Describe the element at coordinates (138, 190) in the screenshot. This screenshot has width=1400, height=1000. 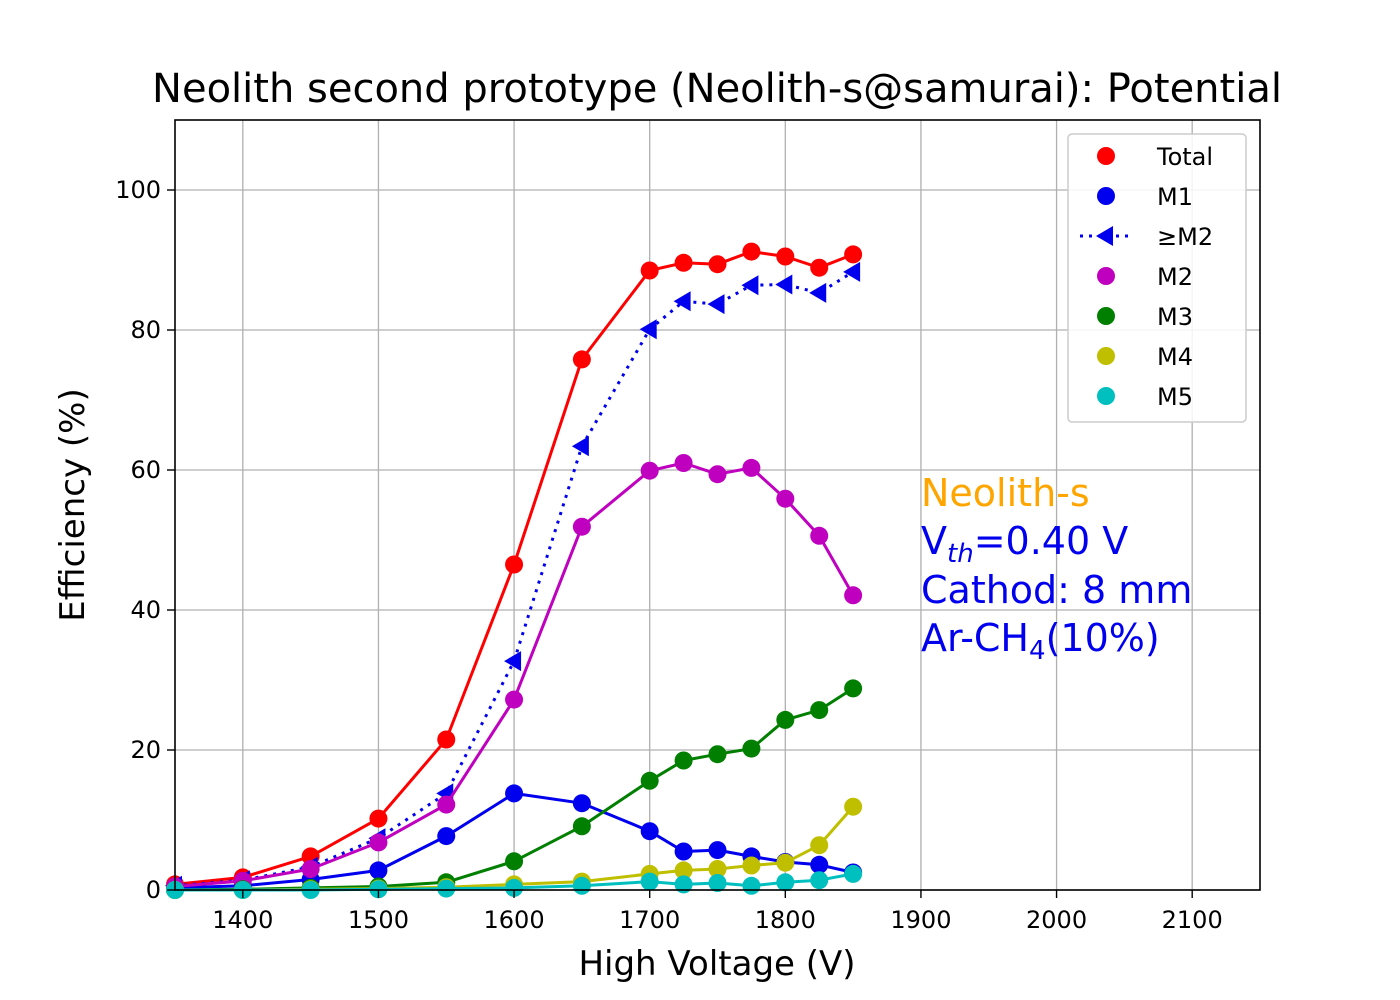
I see `y-tick-label: 100` at that location.